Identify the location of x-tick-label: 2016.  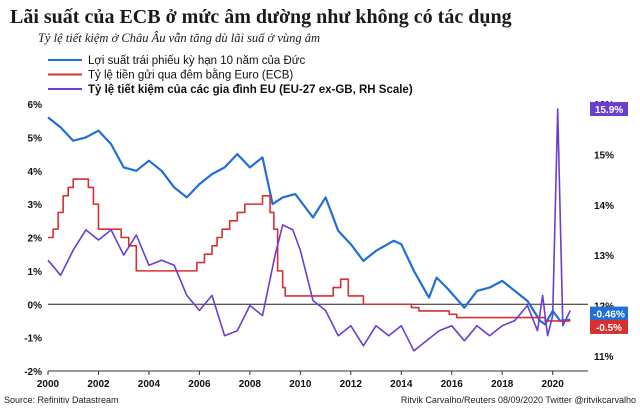
(452, 384).